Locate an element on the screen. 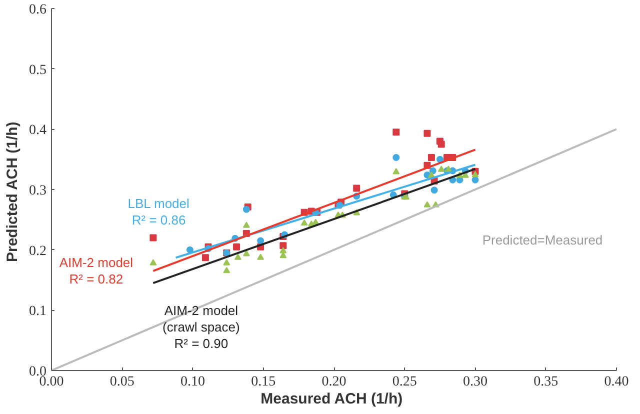  x-tick-label: 0.05 is located at coordinates (122, 382).